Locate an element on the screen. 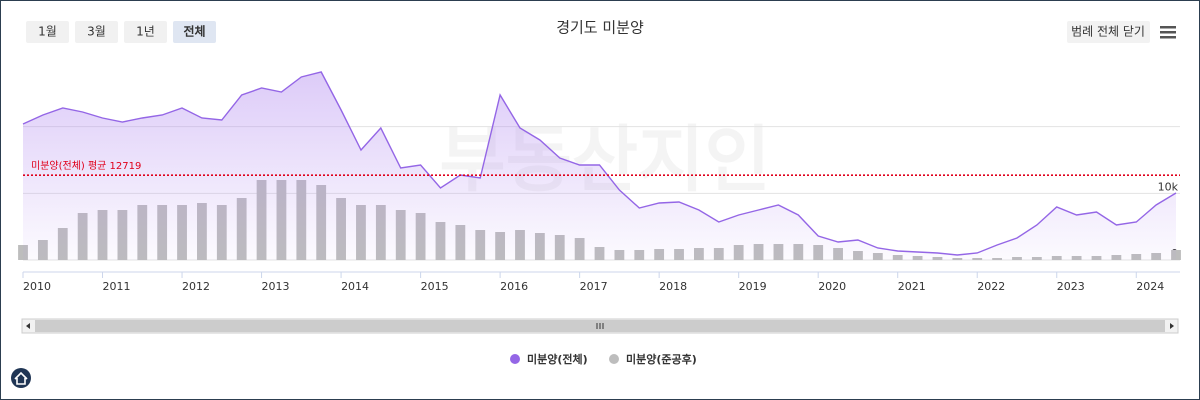 The image size is (1200, 400). range-button-label: 3월 is located at coordinates (96, 32).